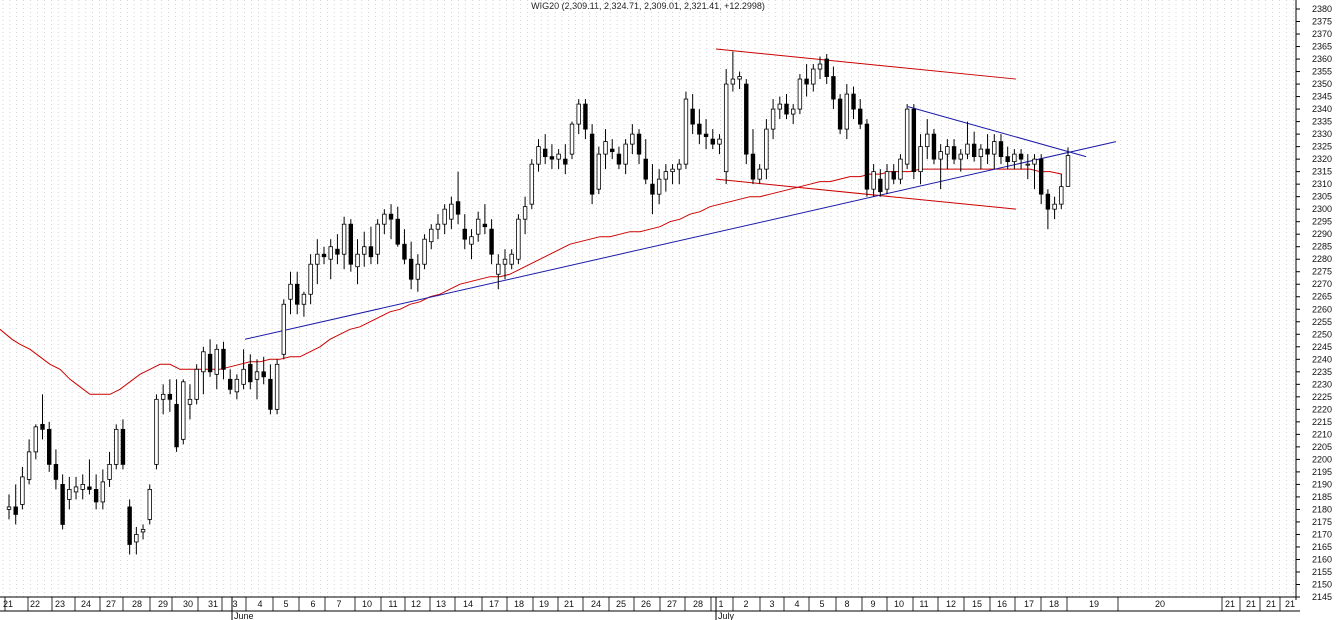  I want to click on y-tick-label: 2265, so click(1322, 297).